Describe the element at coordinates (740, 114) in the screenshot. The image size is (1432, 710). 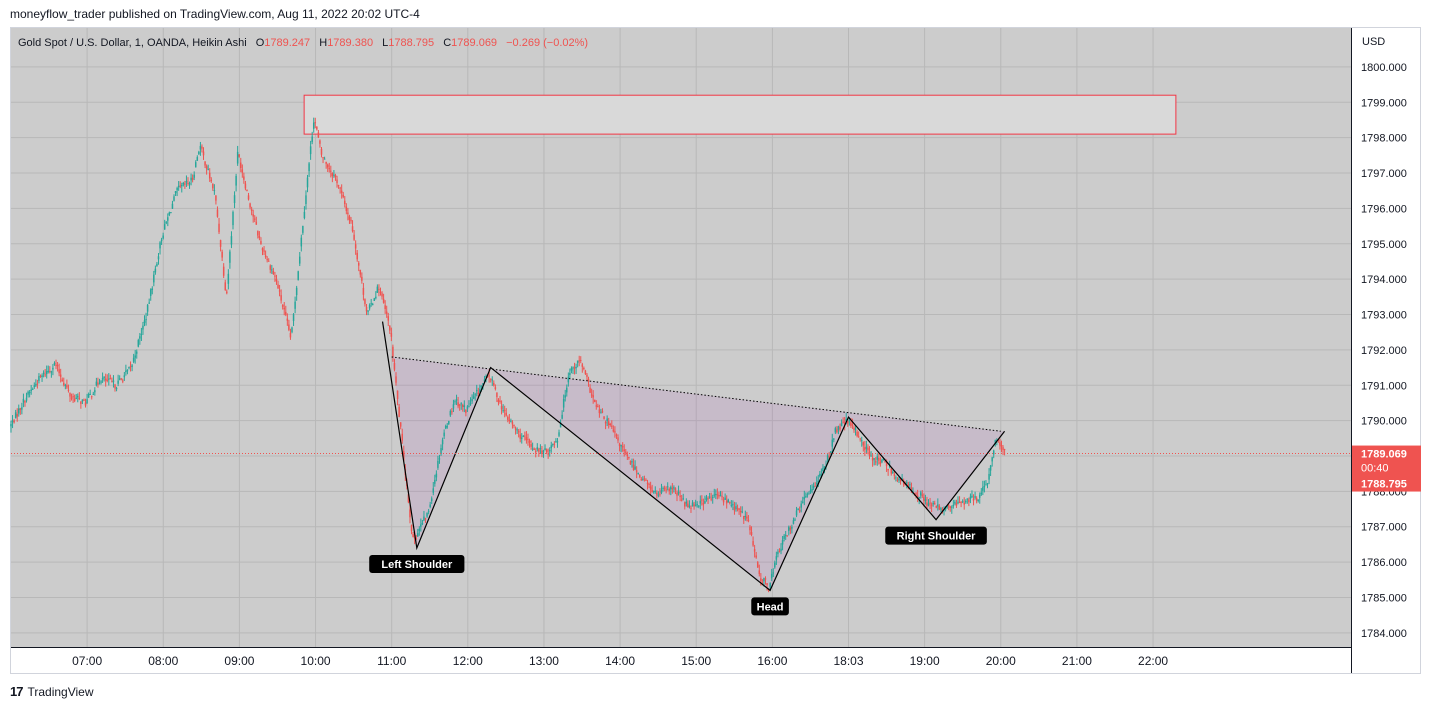
I see `resistance-zone` at that location.